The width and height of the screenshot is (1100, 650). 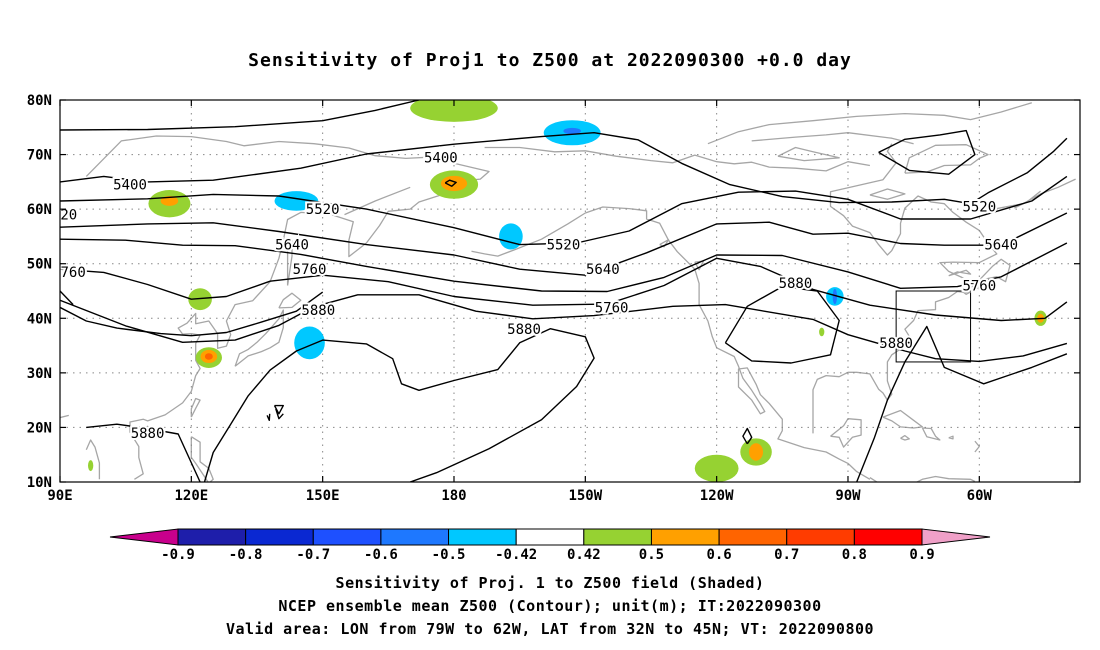 I want to click on colorbar-low-arrow, so click(x=144, y=537).